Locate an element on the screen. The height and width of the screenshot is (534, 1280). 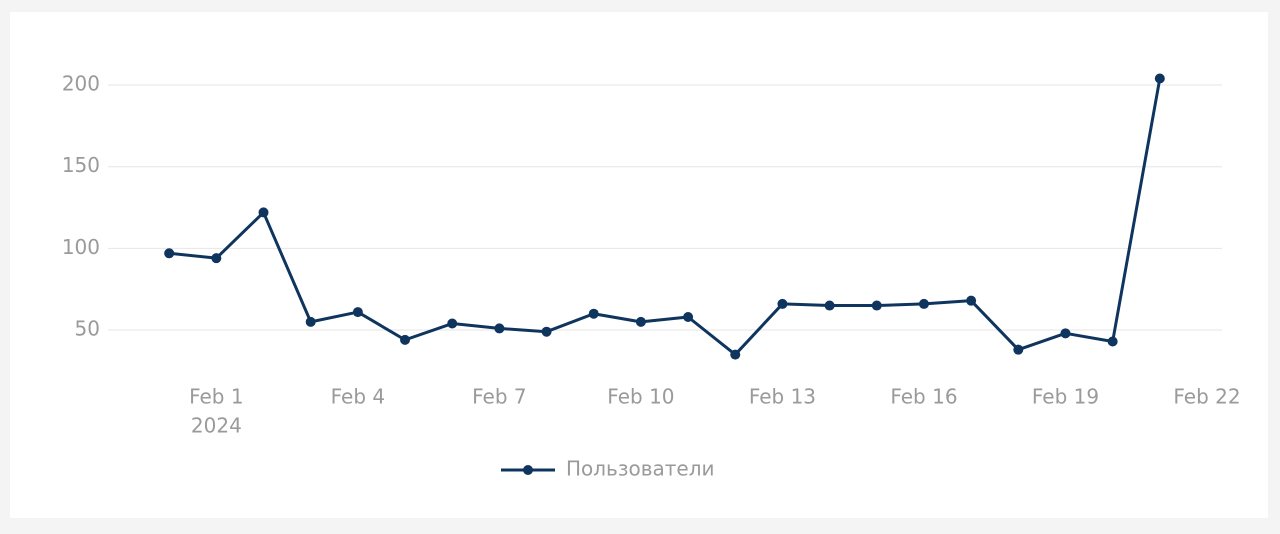
x-tick-label: Feb 7 is located at coordinates (499, 397).